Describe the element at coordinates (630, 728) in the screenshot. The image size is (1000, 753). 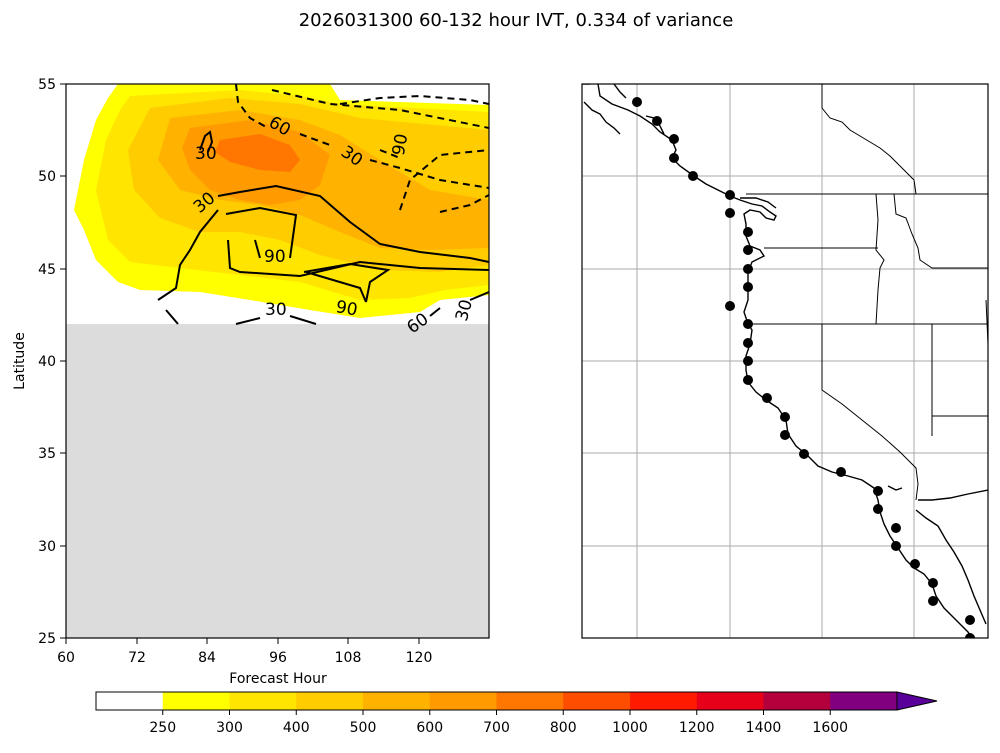
I see `colorbar-tick-label: 1000` at that location.